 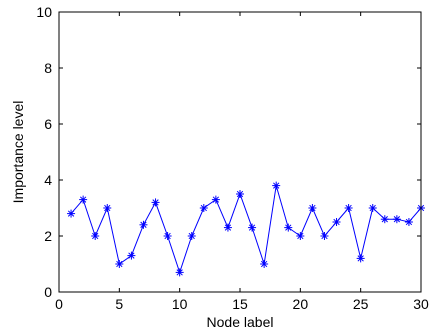 I want to click on x-axis-label: Node label, so click(x=240, y=322).